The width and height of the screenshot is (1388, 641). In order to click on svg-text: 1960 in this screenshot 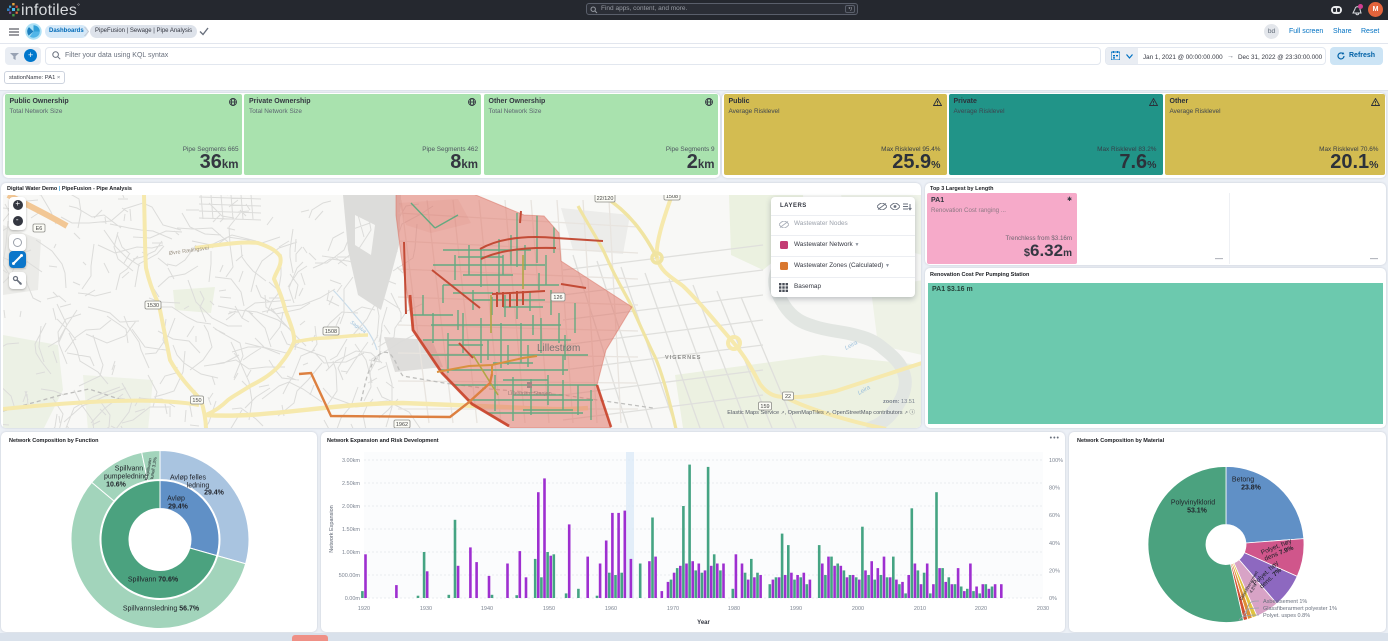, I will do `click(611, 609)`.